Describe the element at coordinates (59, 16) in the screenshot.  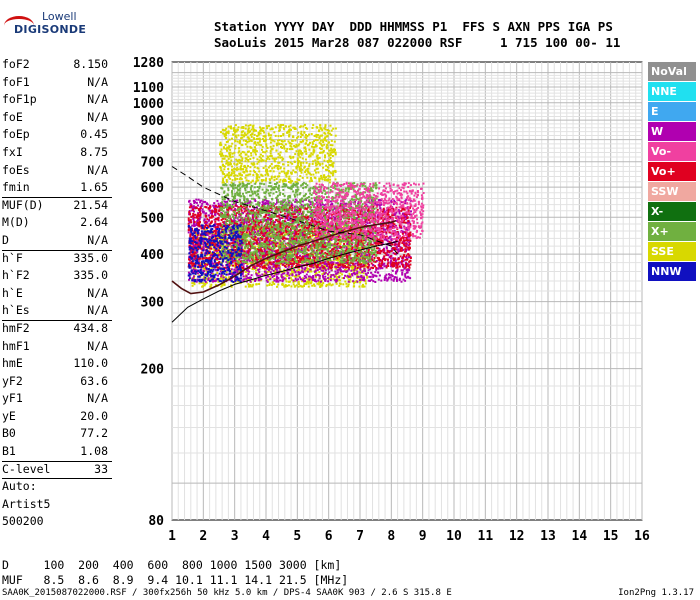
I see `logo-lowell: Lowell` at that location.